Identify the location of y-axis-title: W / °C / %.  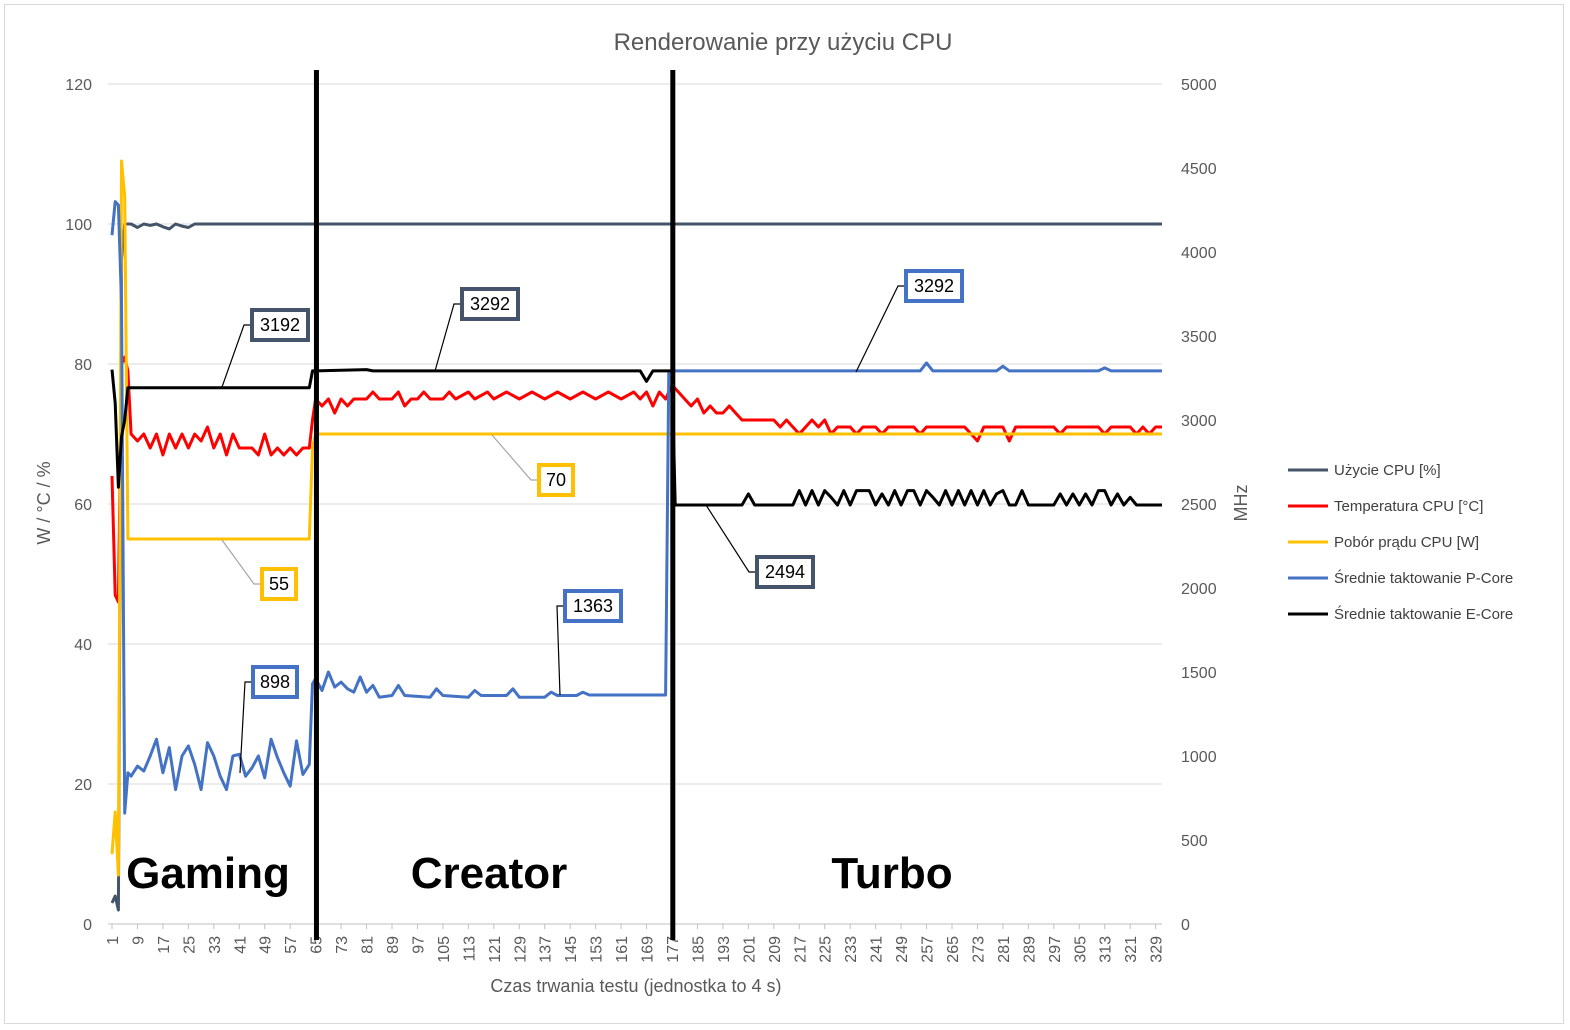
(44, 502).